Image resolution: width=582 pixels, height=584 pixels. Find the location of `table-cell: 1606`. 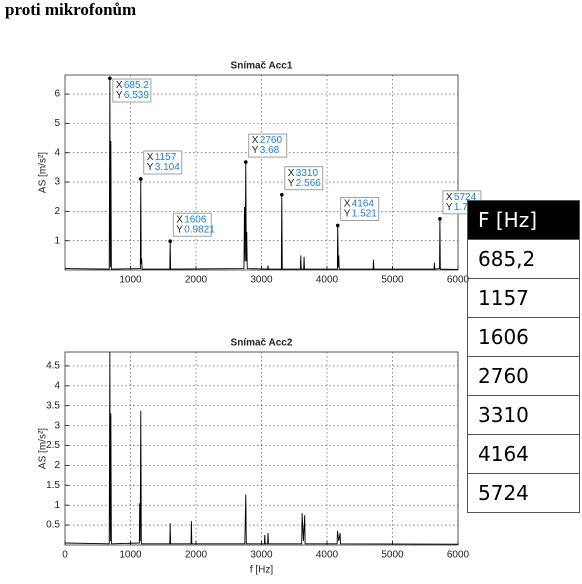

table-cell: 1606 is located at coordinates (523, 337).